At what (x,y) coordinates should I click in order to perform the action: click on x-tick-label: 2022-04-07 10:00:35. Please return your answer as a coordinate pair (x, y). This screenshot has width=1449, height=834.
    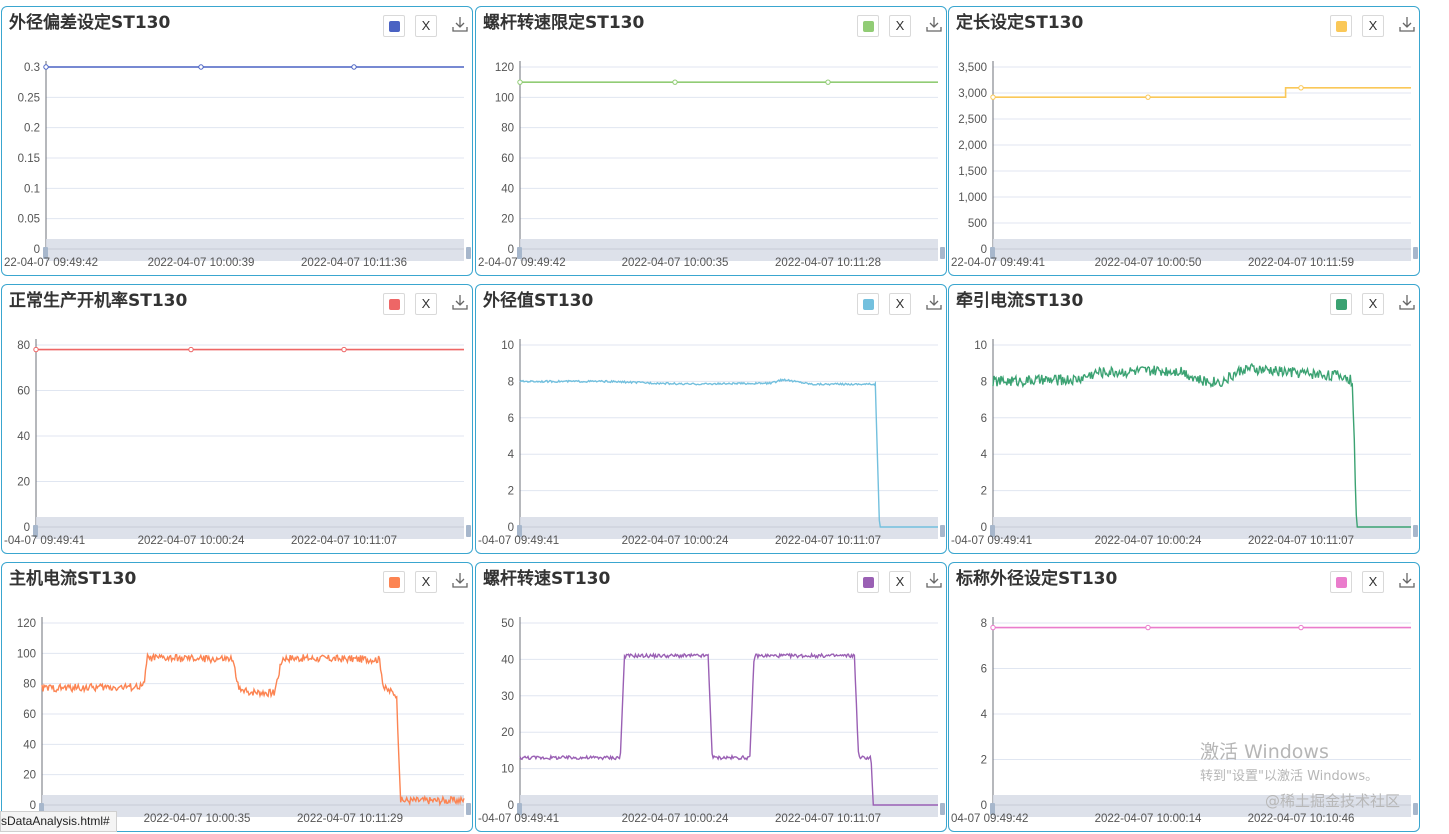
    Looking at the image, I should click on (675, 263).